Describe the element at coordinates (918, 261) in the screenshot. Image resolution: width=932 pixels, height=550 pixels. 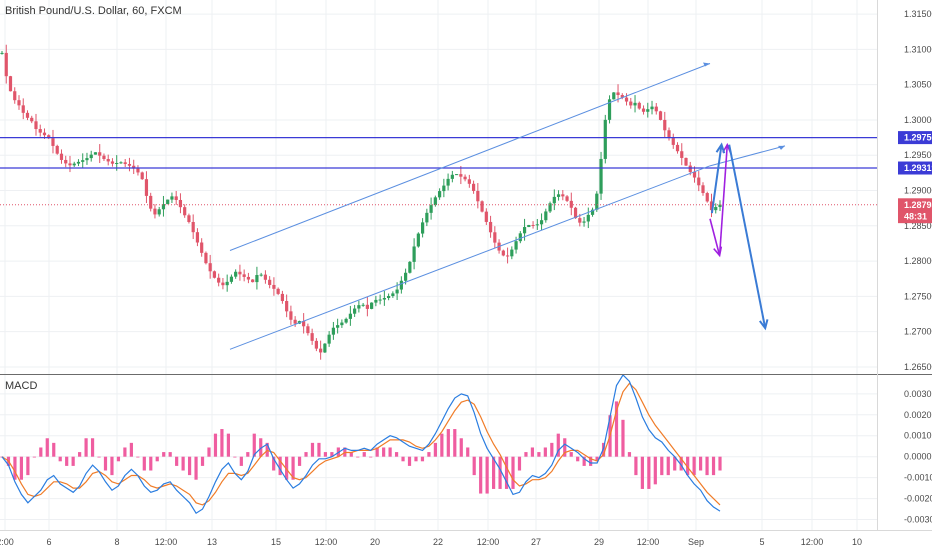
I see `price-tick-label: 1.28000` at that location.